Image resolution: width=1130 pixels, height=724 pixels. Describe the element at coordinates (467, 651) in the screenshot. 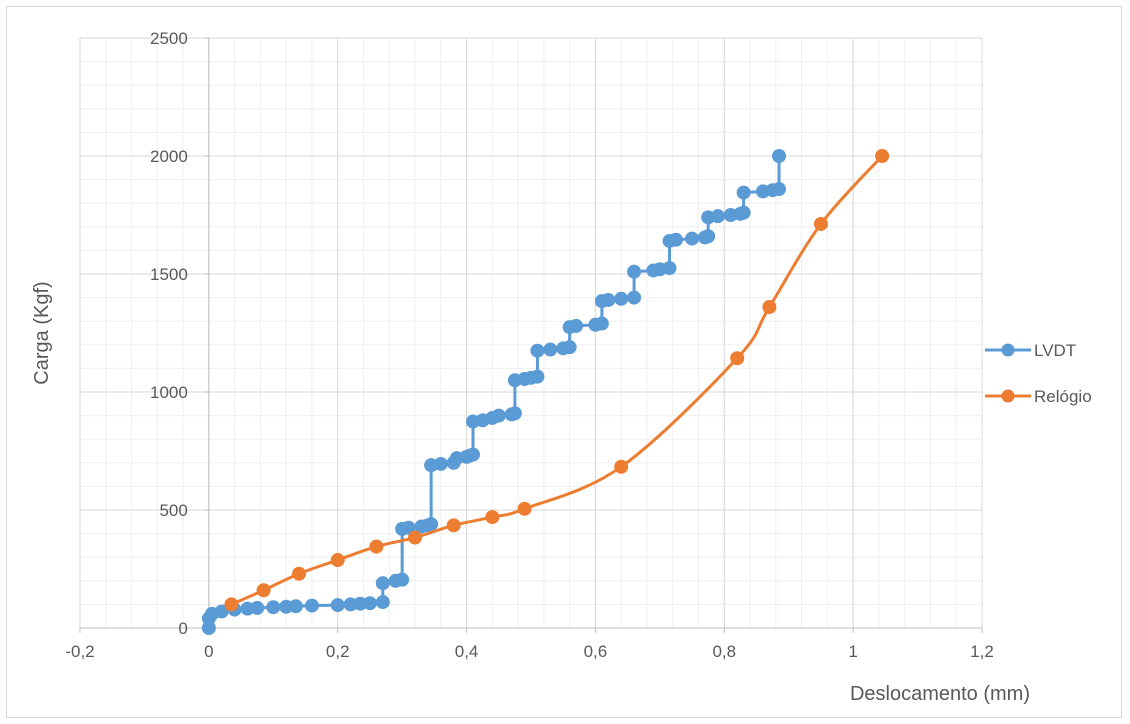

I see `x-tick-label: 0,4` at that location.